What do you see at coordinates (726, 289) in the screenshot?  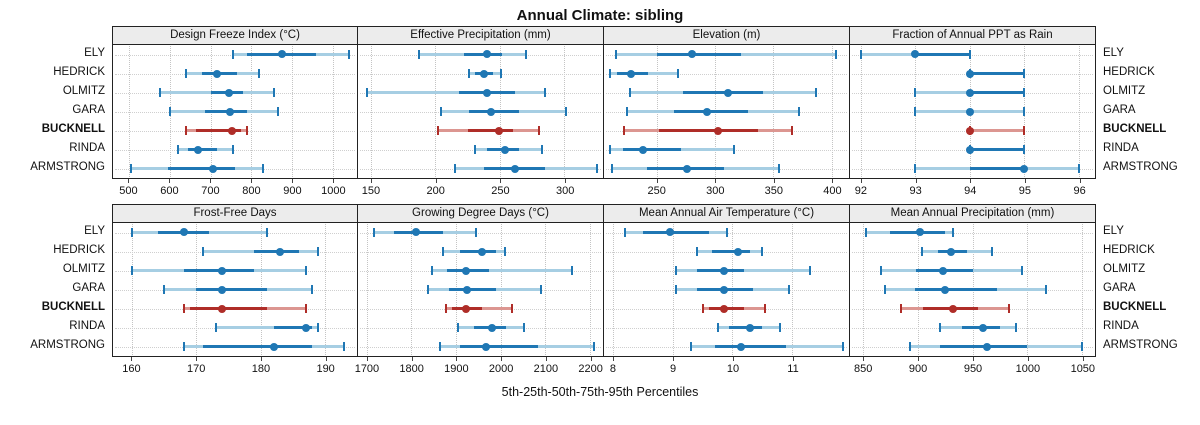 I see `plot-area` at bounding box center [726, 289].